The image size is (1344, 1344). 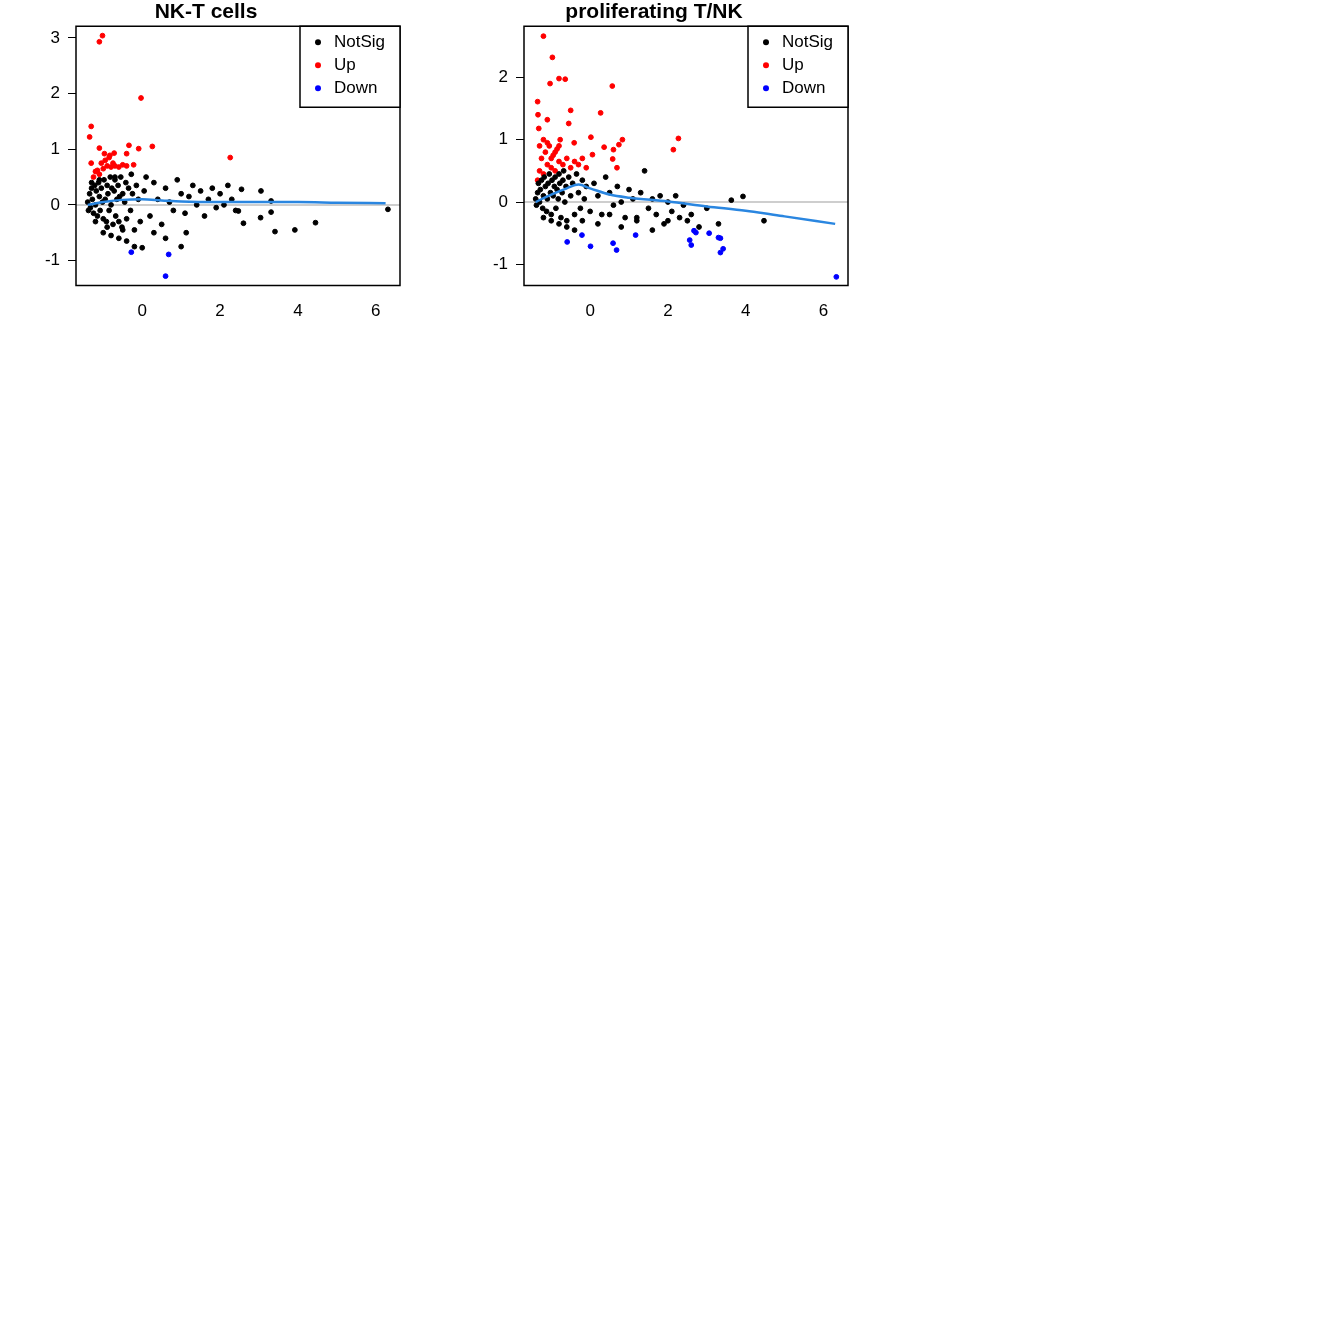 What do you see at coordinates (206, 11) in the screenshot?
I see `chart-title: NK-T cells` at bounding box center [206, 11].